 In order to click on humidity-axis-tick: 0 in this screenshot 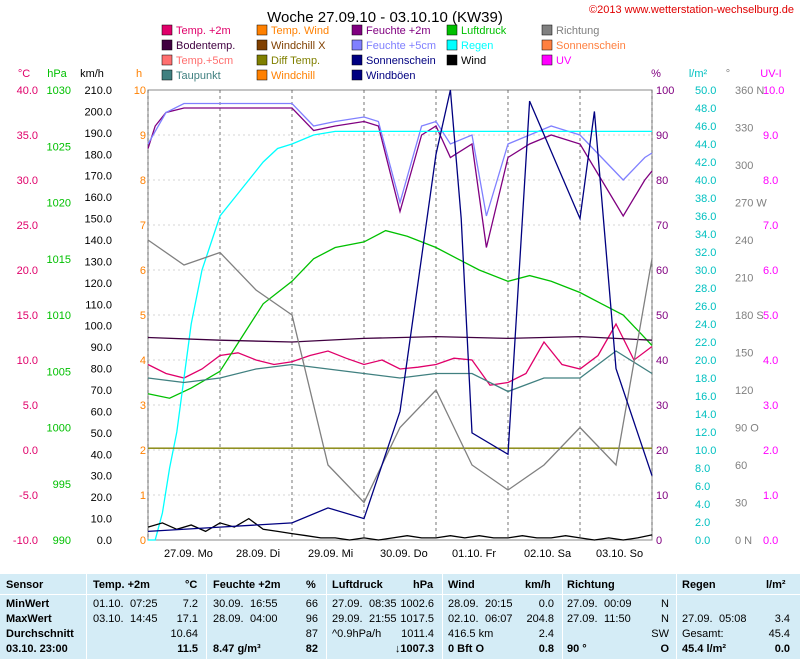, I will do `click(659, 541)`.